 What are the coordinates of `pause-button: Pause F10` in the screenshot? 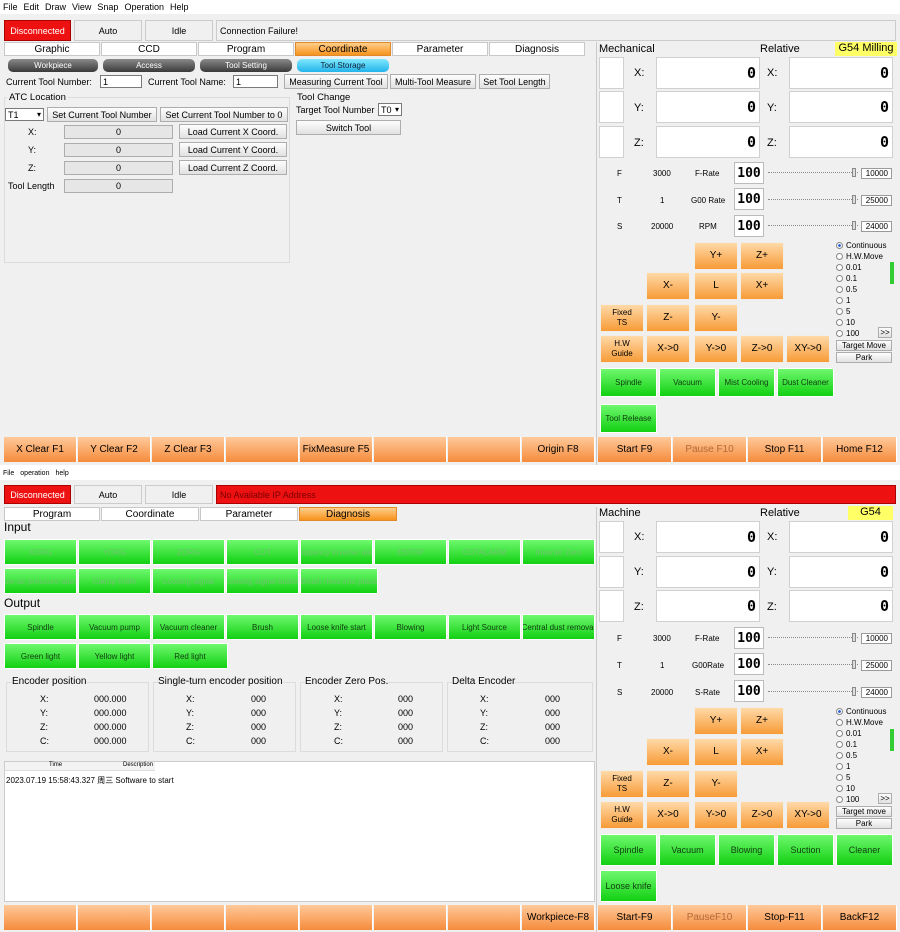 It's located at (710, 449).